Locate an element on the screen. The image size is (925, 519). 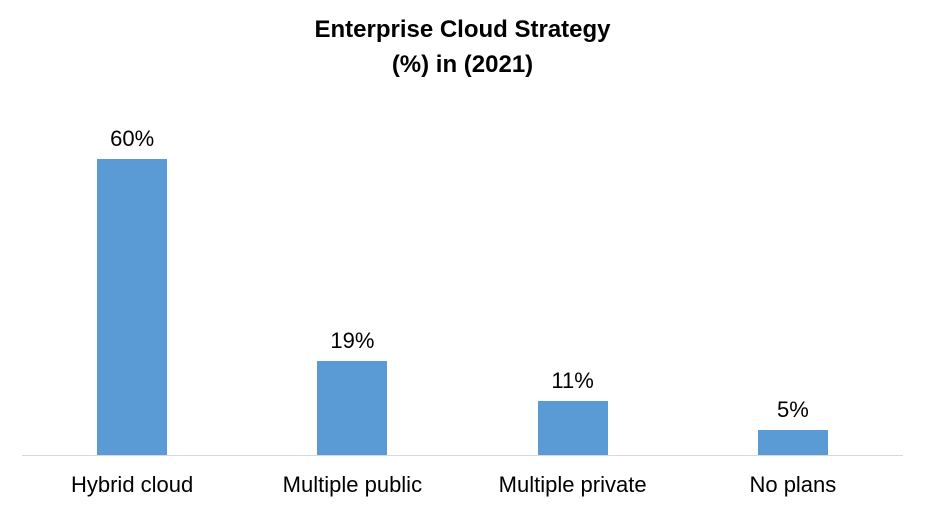
category-label-no-plans: No plans is located at coordinates (793, 484).